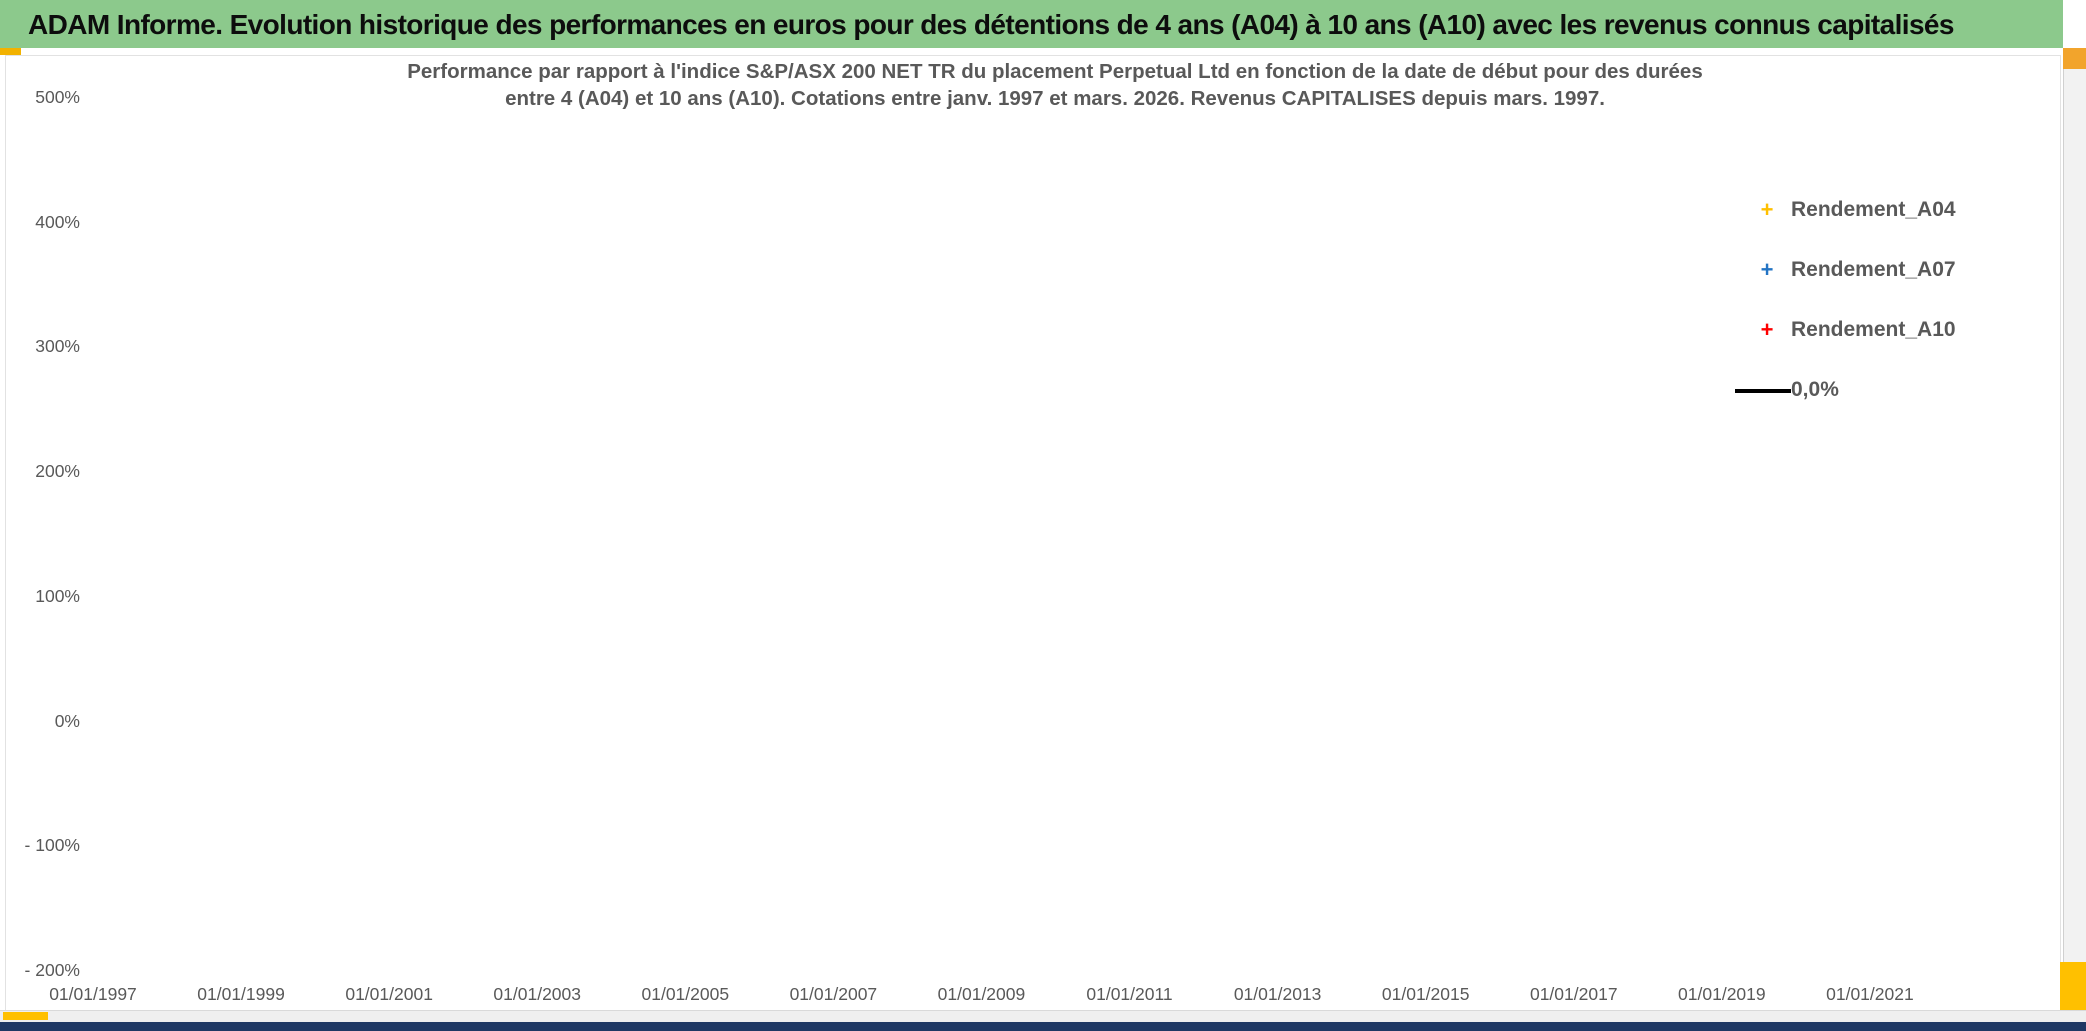 This screenshot has height=1031, width=2086. Describe the element at coordinates (10, 51) in the screenshot. I see `top-left-accent` at that location.